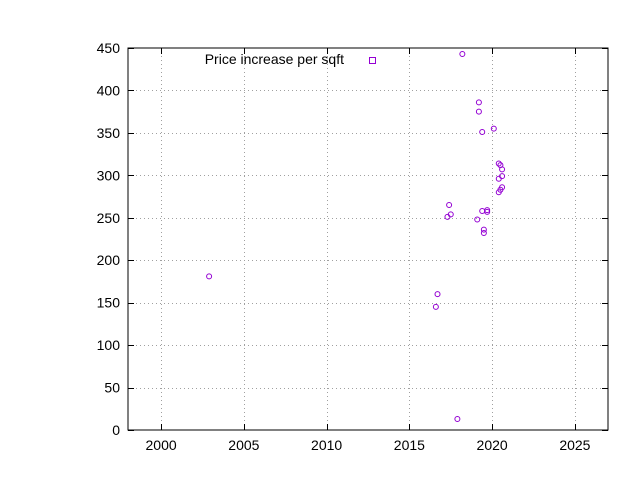  What do you see at coordinates (372, 60) in the screenshot?
I see `legend-marker` at bounding box center [372, 60].